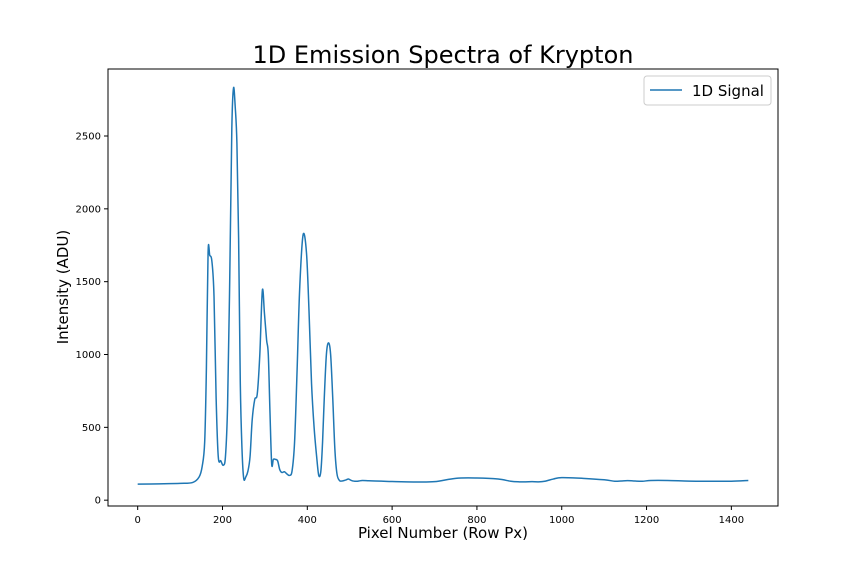  Describe the element at coordinates (222, 520) in the screenshot. I see `x-tick-label: 200` at that location.